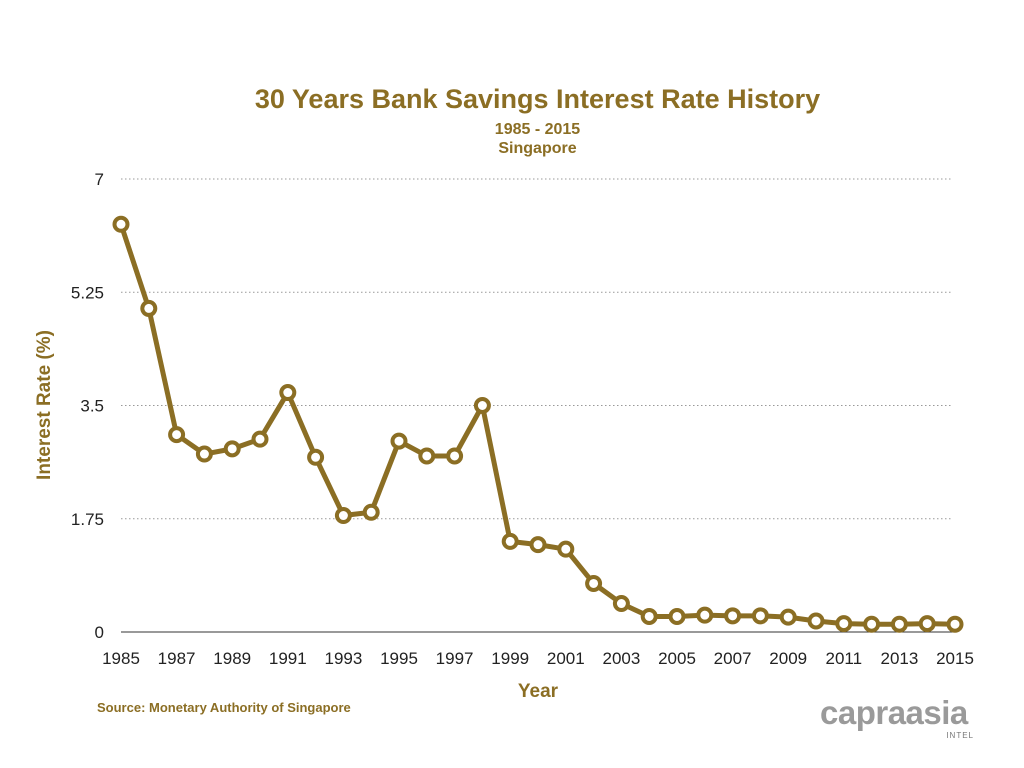 The height and width of the screenshot is (768, 1024). Describe the element at coordinates (677, 658) in the screenshot. I see `x-tick-label: 2005` at that location.